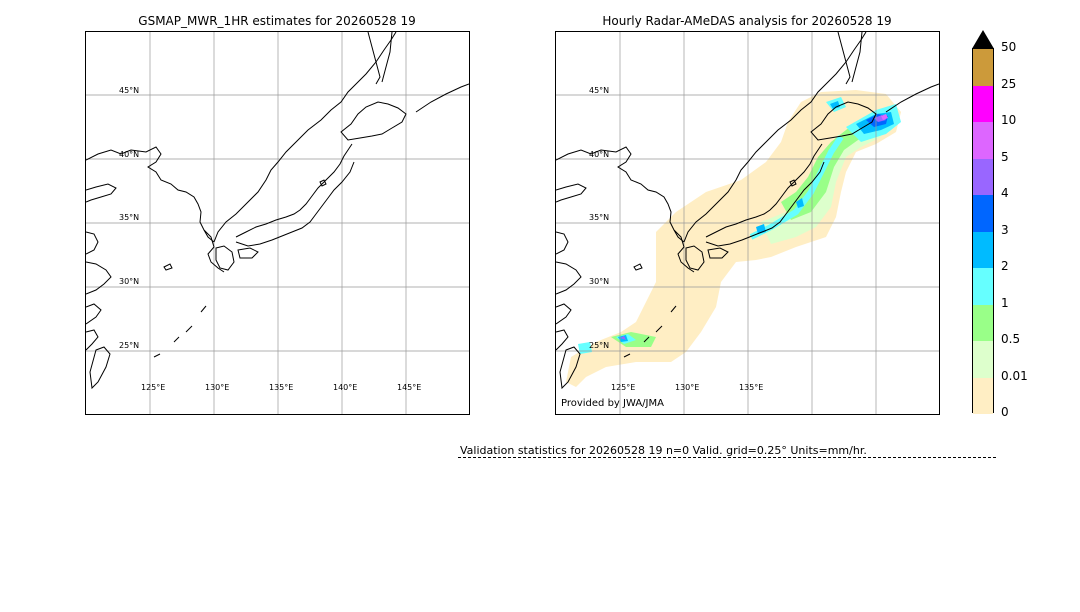  I want to click on colorbar-label: 0.01, so click(1014, 375).